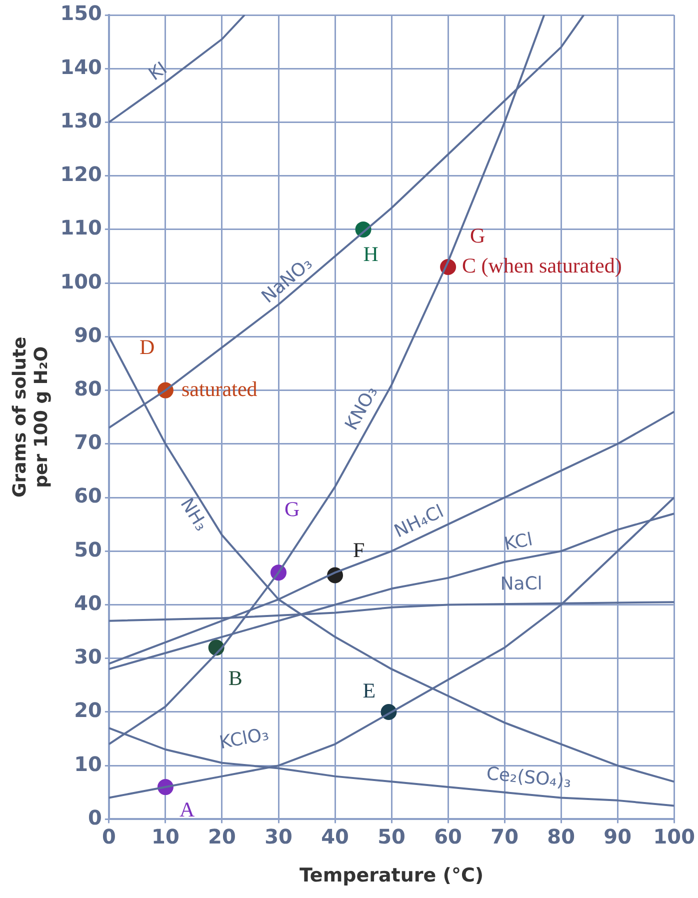 The height and width of the screenshot is (898, 698). I want to click on text: KCl, so click(518, 542).